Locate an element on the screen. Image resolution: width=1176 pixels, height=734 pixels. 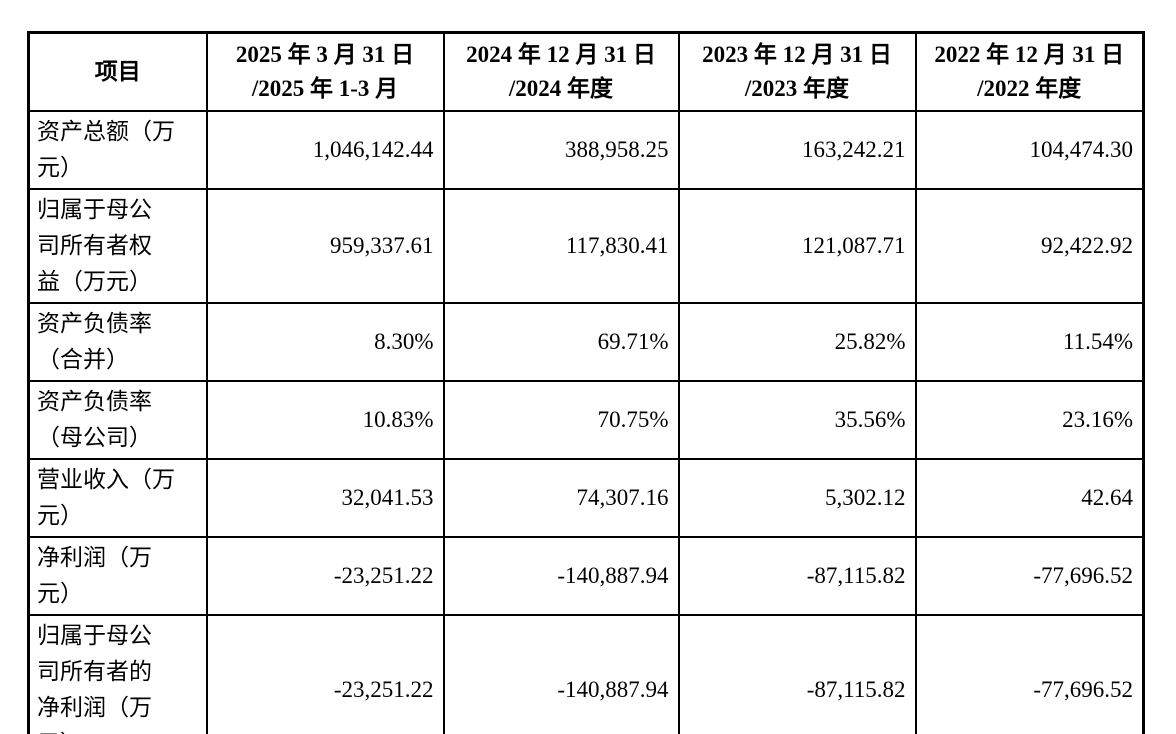
cell-value: 92,422.92 is located at coordinates (1029, 245).